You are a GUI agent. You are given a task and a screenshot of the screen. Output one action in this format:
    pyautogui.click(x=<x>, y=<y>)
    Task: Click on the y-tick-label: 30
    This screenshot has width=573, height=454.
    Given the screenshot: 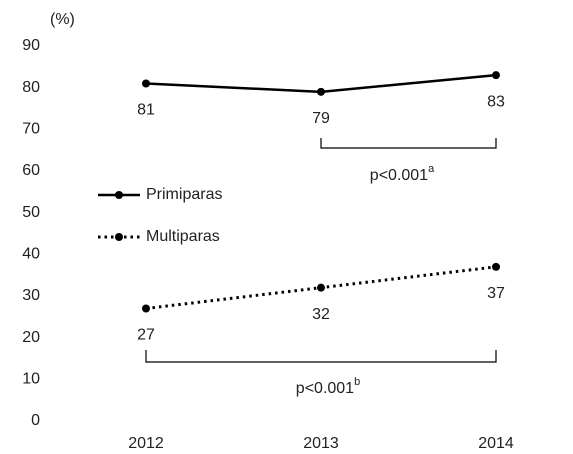 What is the action you would take?
    pyautogui.click(x=31, y=295)
    